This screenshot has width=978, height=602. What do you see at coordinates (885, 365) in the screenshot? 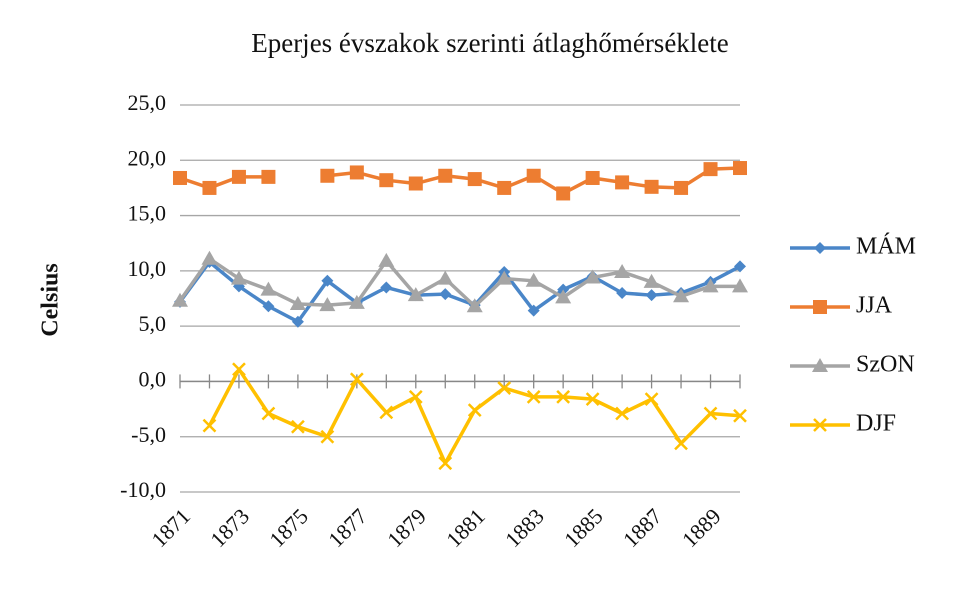
I see `legend-label: SzON` at bounding box center [885, 365].